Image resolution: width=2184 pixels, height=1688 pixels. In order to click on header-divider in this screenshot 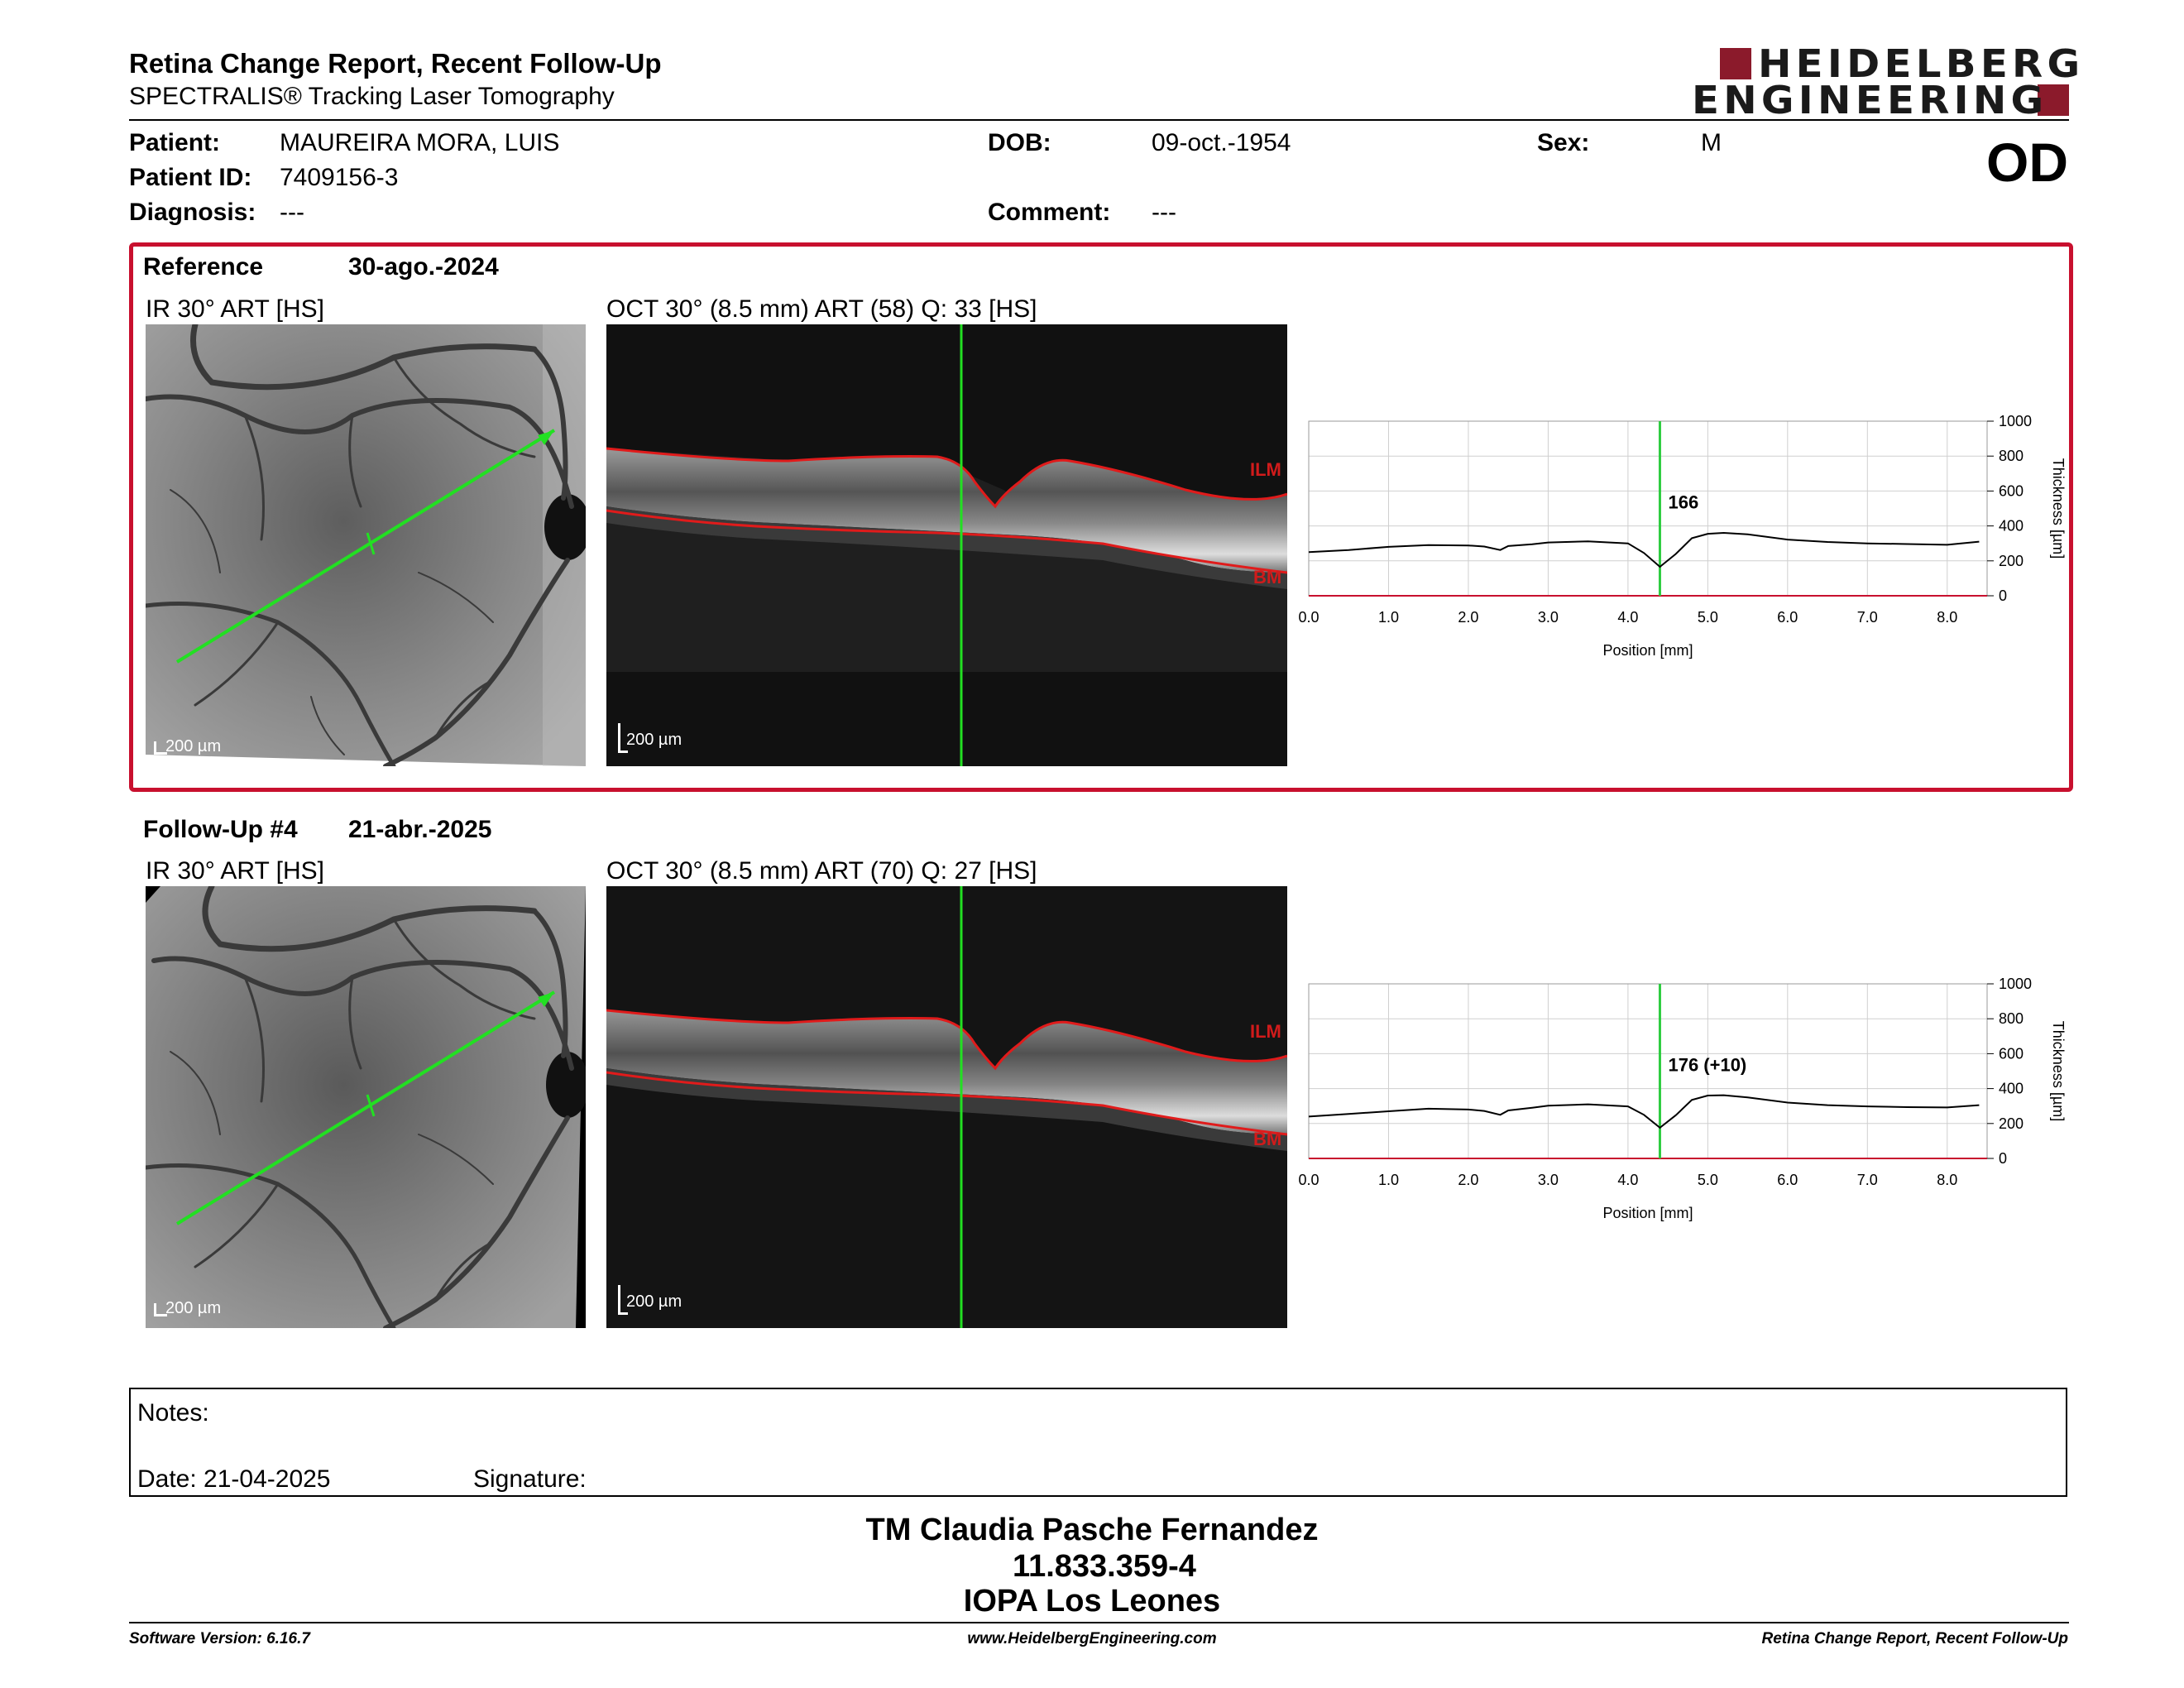, I will do `click(1099, 120)`.